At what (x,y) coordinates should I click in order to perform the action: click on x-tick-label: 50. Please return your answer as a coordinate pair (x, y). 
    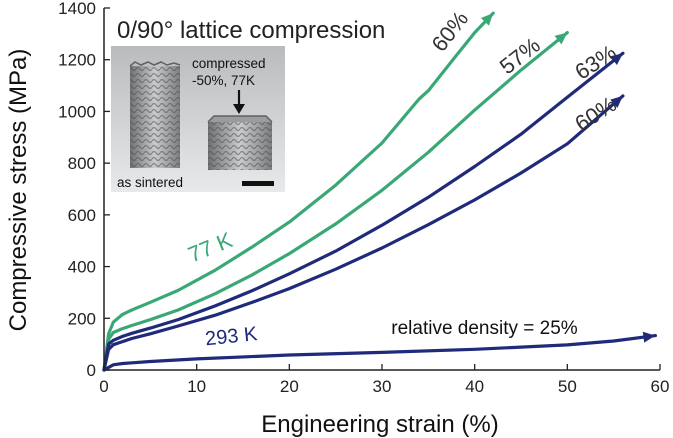
    Looking at the image, I should click on (567, 386).